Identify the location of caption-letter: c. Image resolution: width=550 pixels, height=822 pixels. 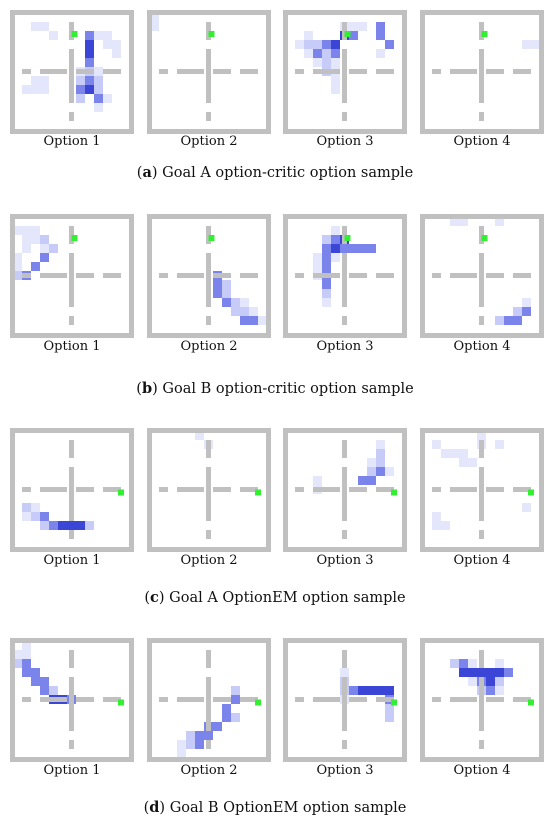
(154, 597).